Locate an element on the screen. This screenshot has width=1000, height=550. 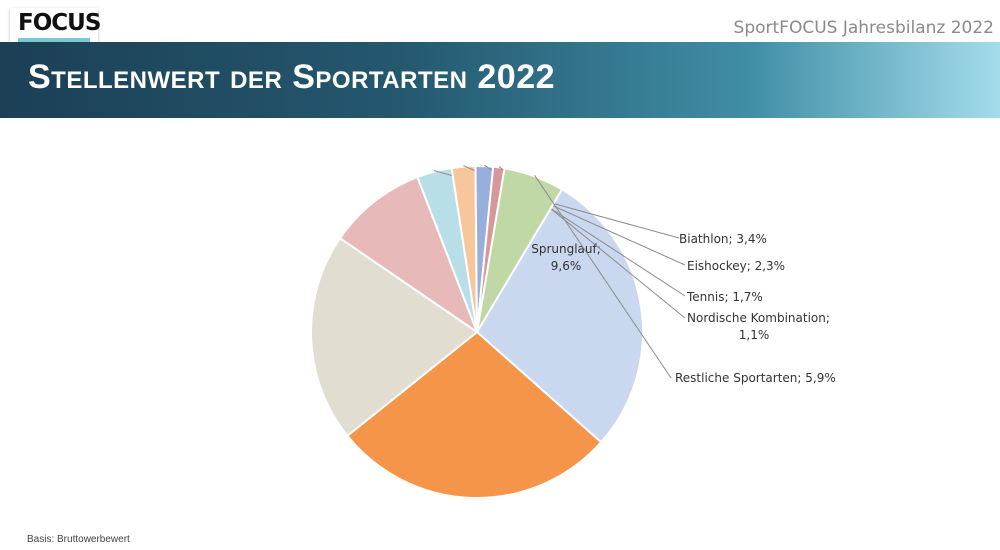
report-title: SportFOCUS Jahresbilanz 2022 is located at coordinates (863, 28).